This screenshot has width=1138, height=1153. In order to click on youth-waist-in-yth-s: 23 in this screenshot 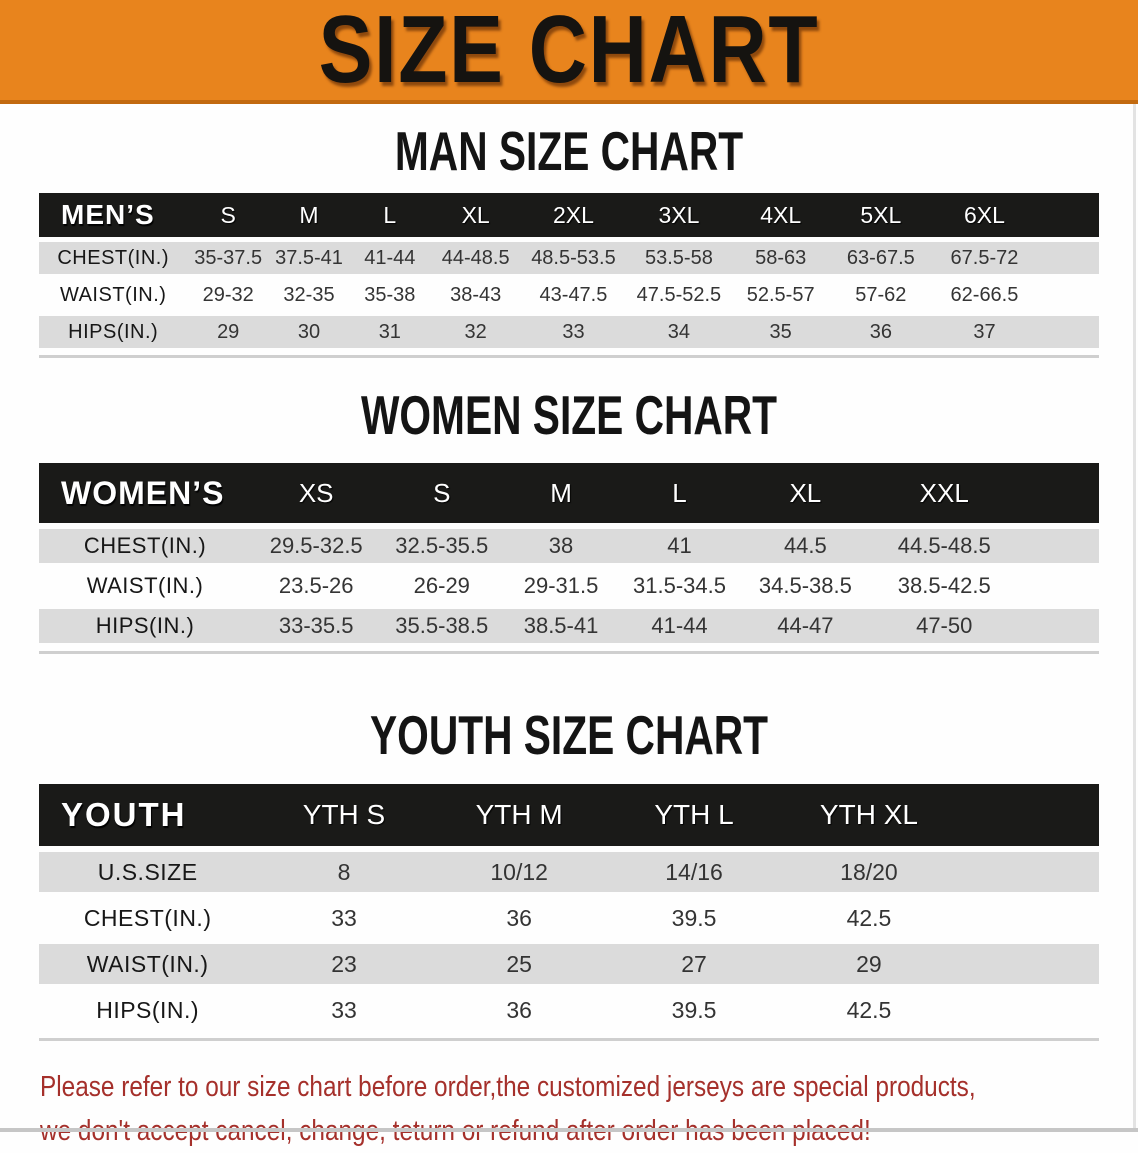, I will do `click(344, 964)`.